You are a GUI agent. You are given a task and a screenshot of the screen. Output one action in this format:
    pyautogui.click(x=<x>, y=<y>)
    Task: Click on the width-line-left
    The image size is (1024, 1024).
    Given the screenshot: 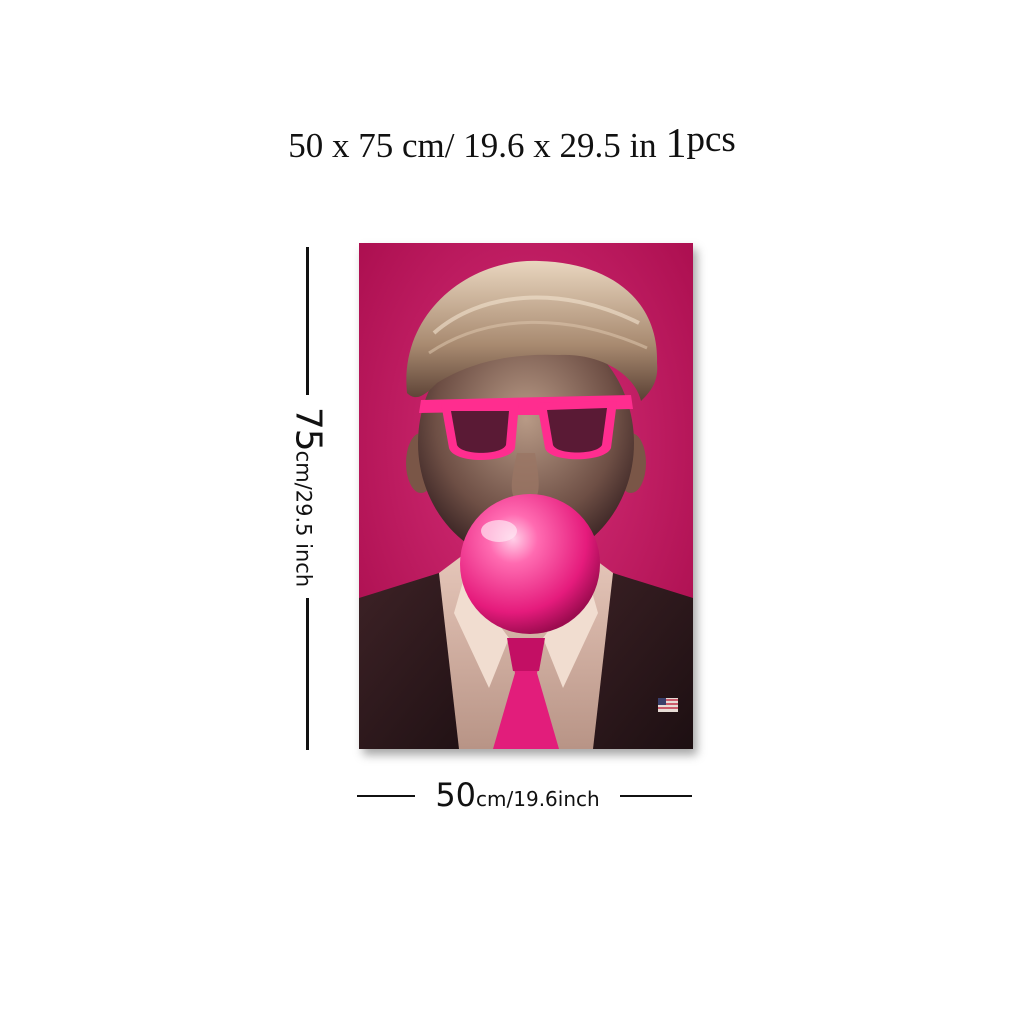 What is the action you would take?
    pyautogui.click(x=386, y=796)
    